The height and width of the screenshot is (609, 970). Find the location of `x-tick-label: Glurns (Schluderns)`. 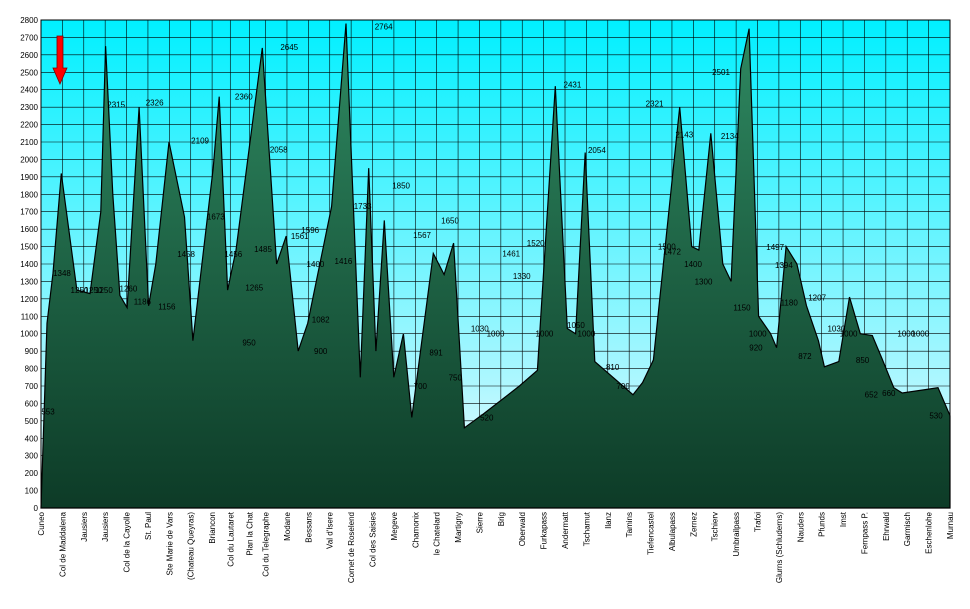

x-tick-label: Glurns (Schluderns) is located at coordinates (779, 547).